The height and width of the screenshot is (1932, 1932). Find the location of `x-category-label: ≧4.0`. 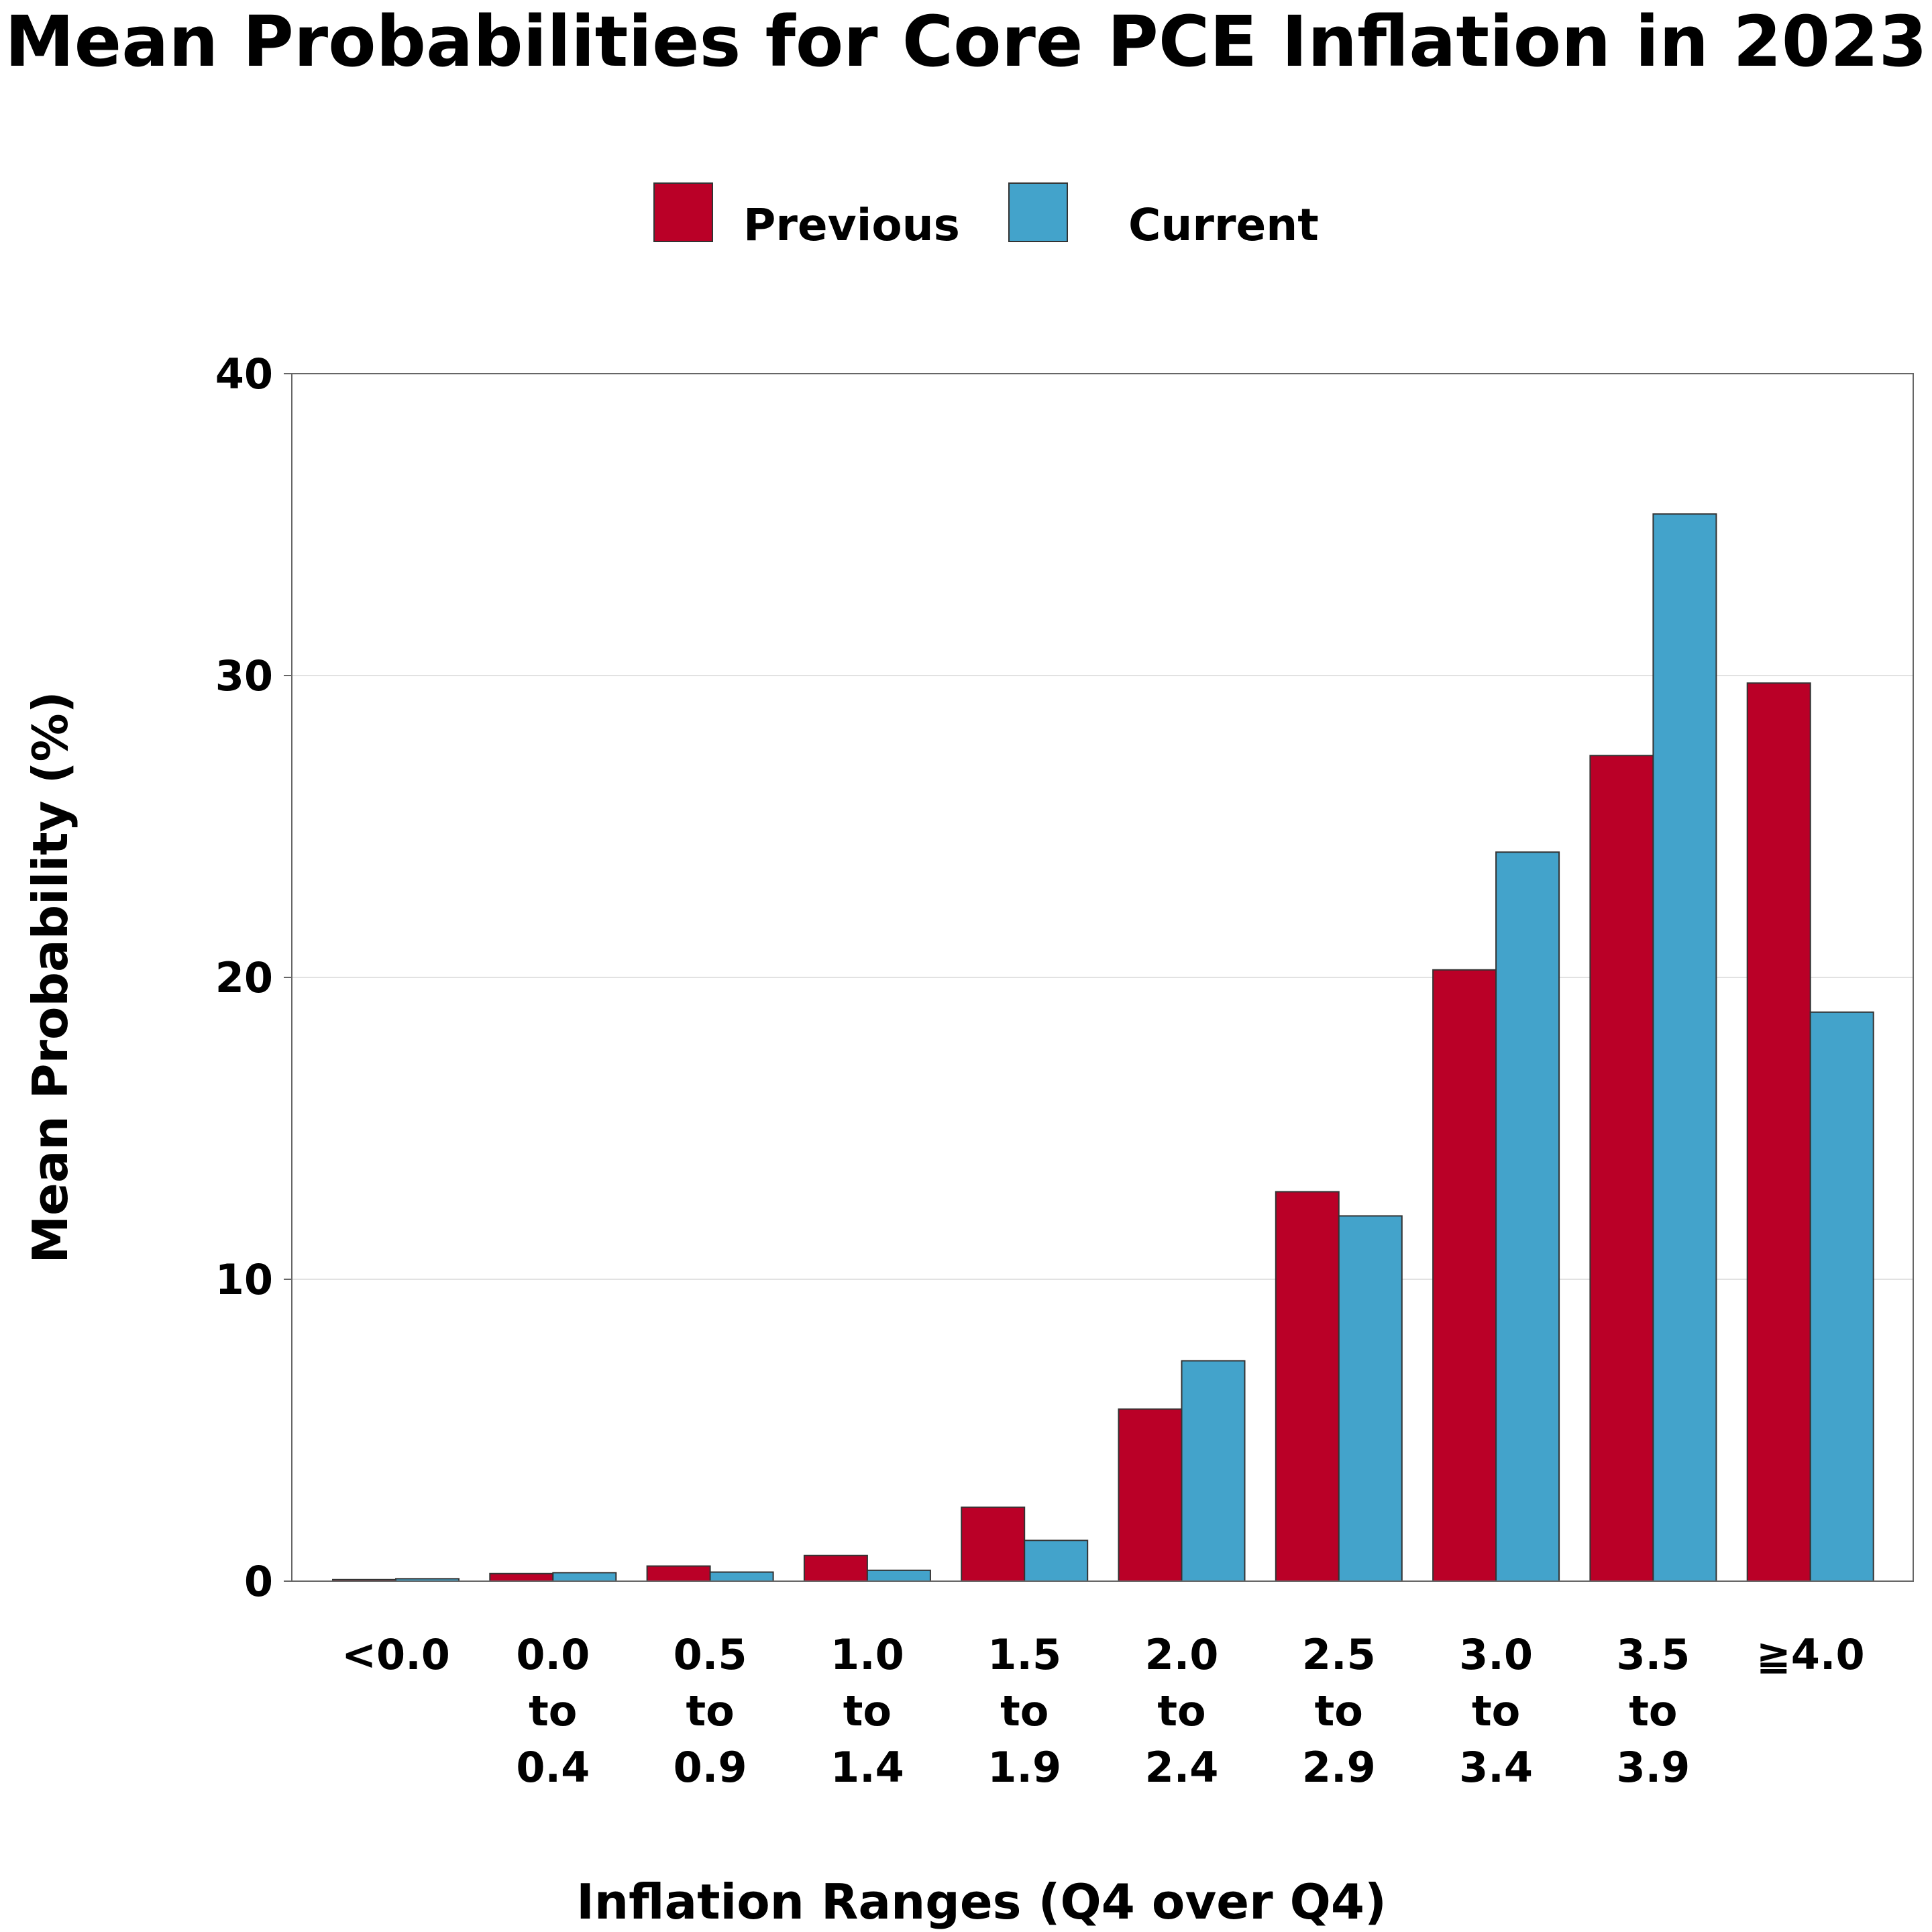

x-category-label: ≧4.0 is located at coordinates (1810, 1654).